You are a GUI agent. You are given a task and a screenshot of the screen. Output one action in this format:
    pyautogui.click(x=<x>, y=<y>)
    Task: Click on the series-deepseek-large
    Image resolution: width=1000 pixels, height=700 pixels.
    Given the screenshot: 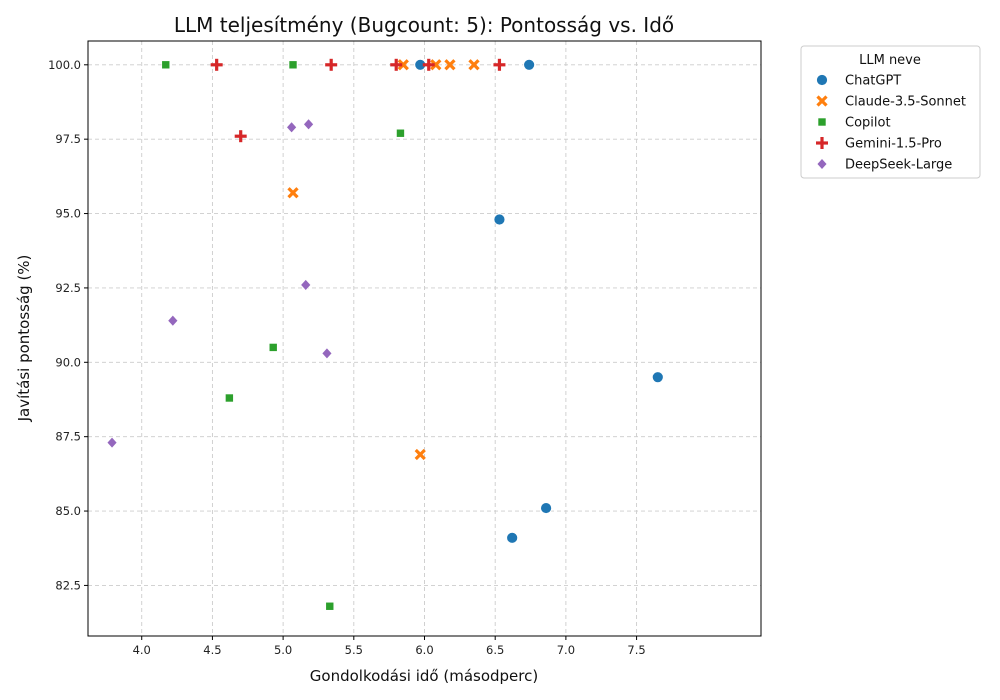 What is the action you would take?
    pyautogui.click(x=219, y=283)
    